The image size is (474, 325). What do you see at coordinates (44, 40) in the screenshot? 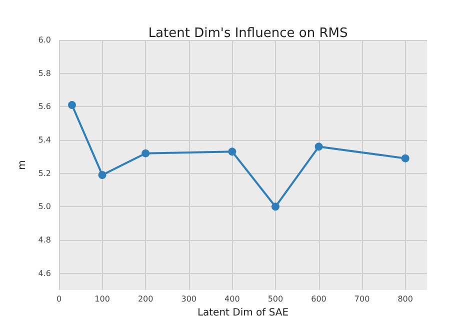
I see `y-tick-label: 6.0` at bounding box center [44, 40].